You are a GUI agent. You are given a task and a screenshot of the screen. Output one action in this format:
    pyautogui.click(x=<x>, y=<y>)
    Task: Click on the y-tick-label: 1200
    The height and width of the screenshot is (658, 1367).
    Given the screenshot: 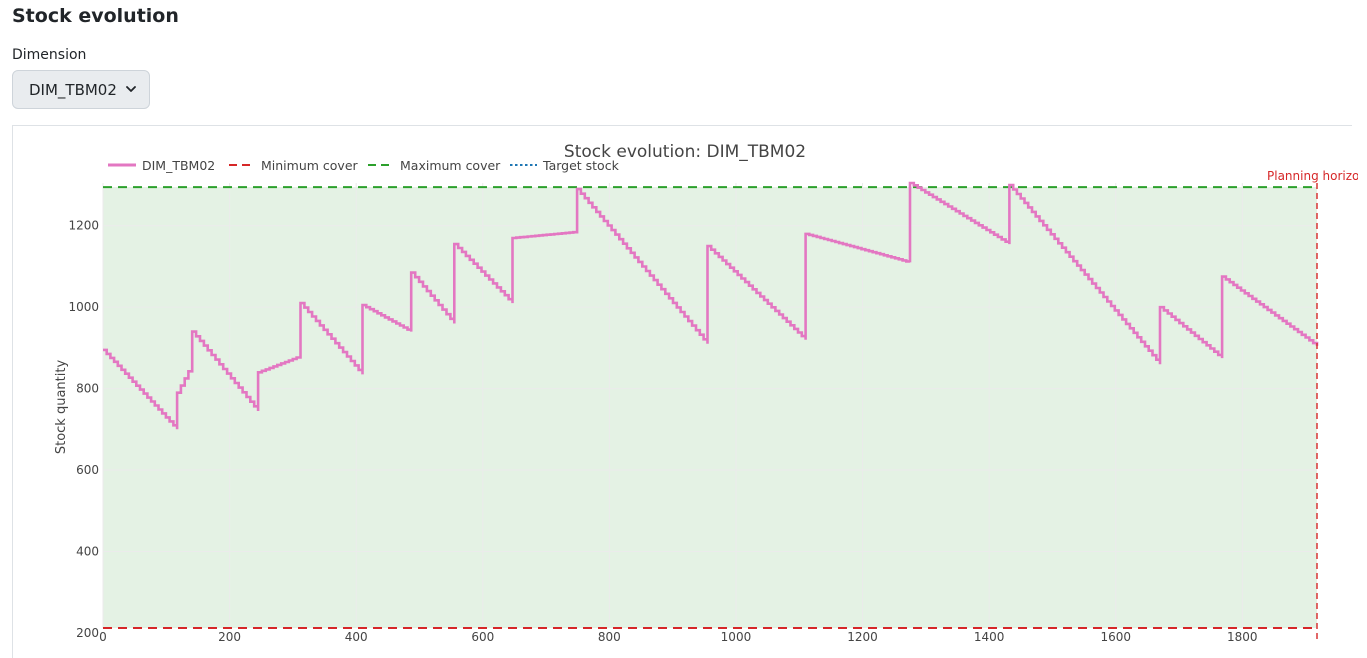 What is the action you would take?
    pyautogui.click(x=83, y=226)
    